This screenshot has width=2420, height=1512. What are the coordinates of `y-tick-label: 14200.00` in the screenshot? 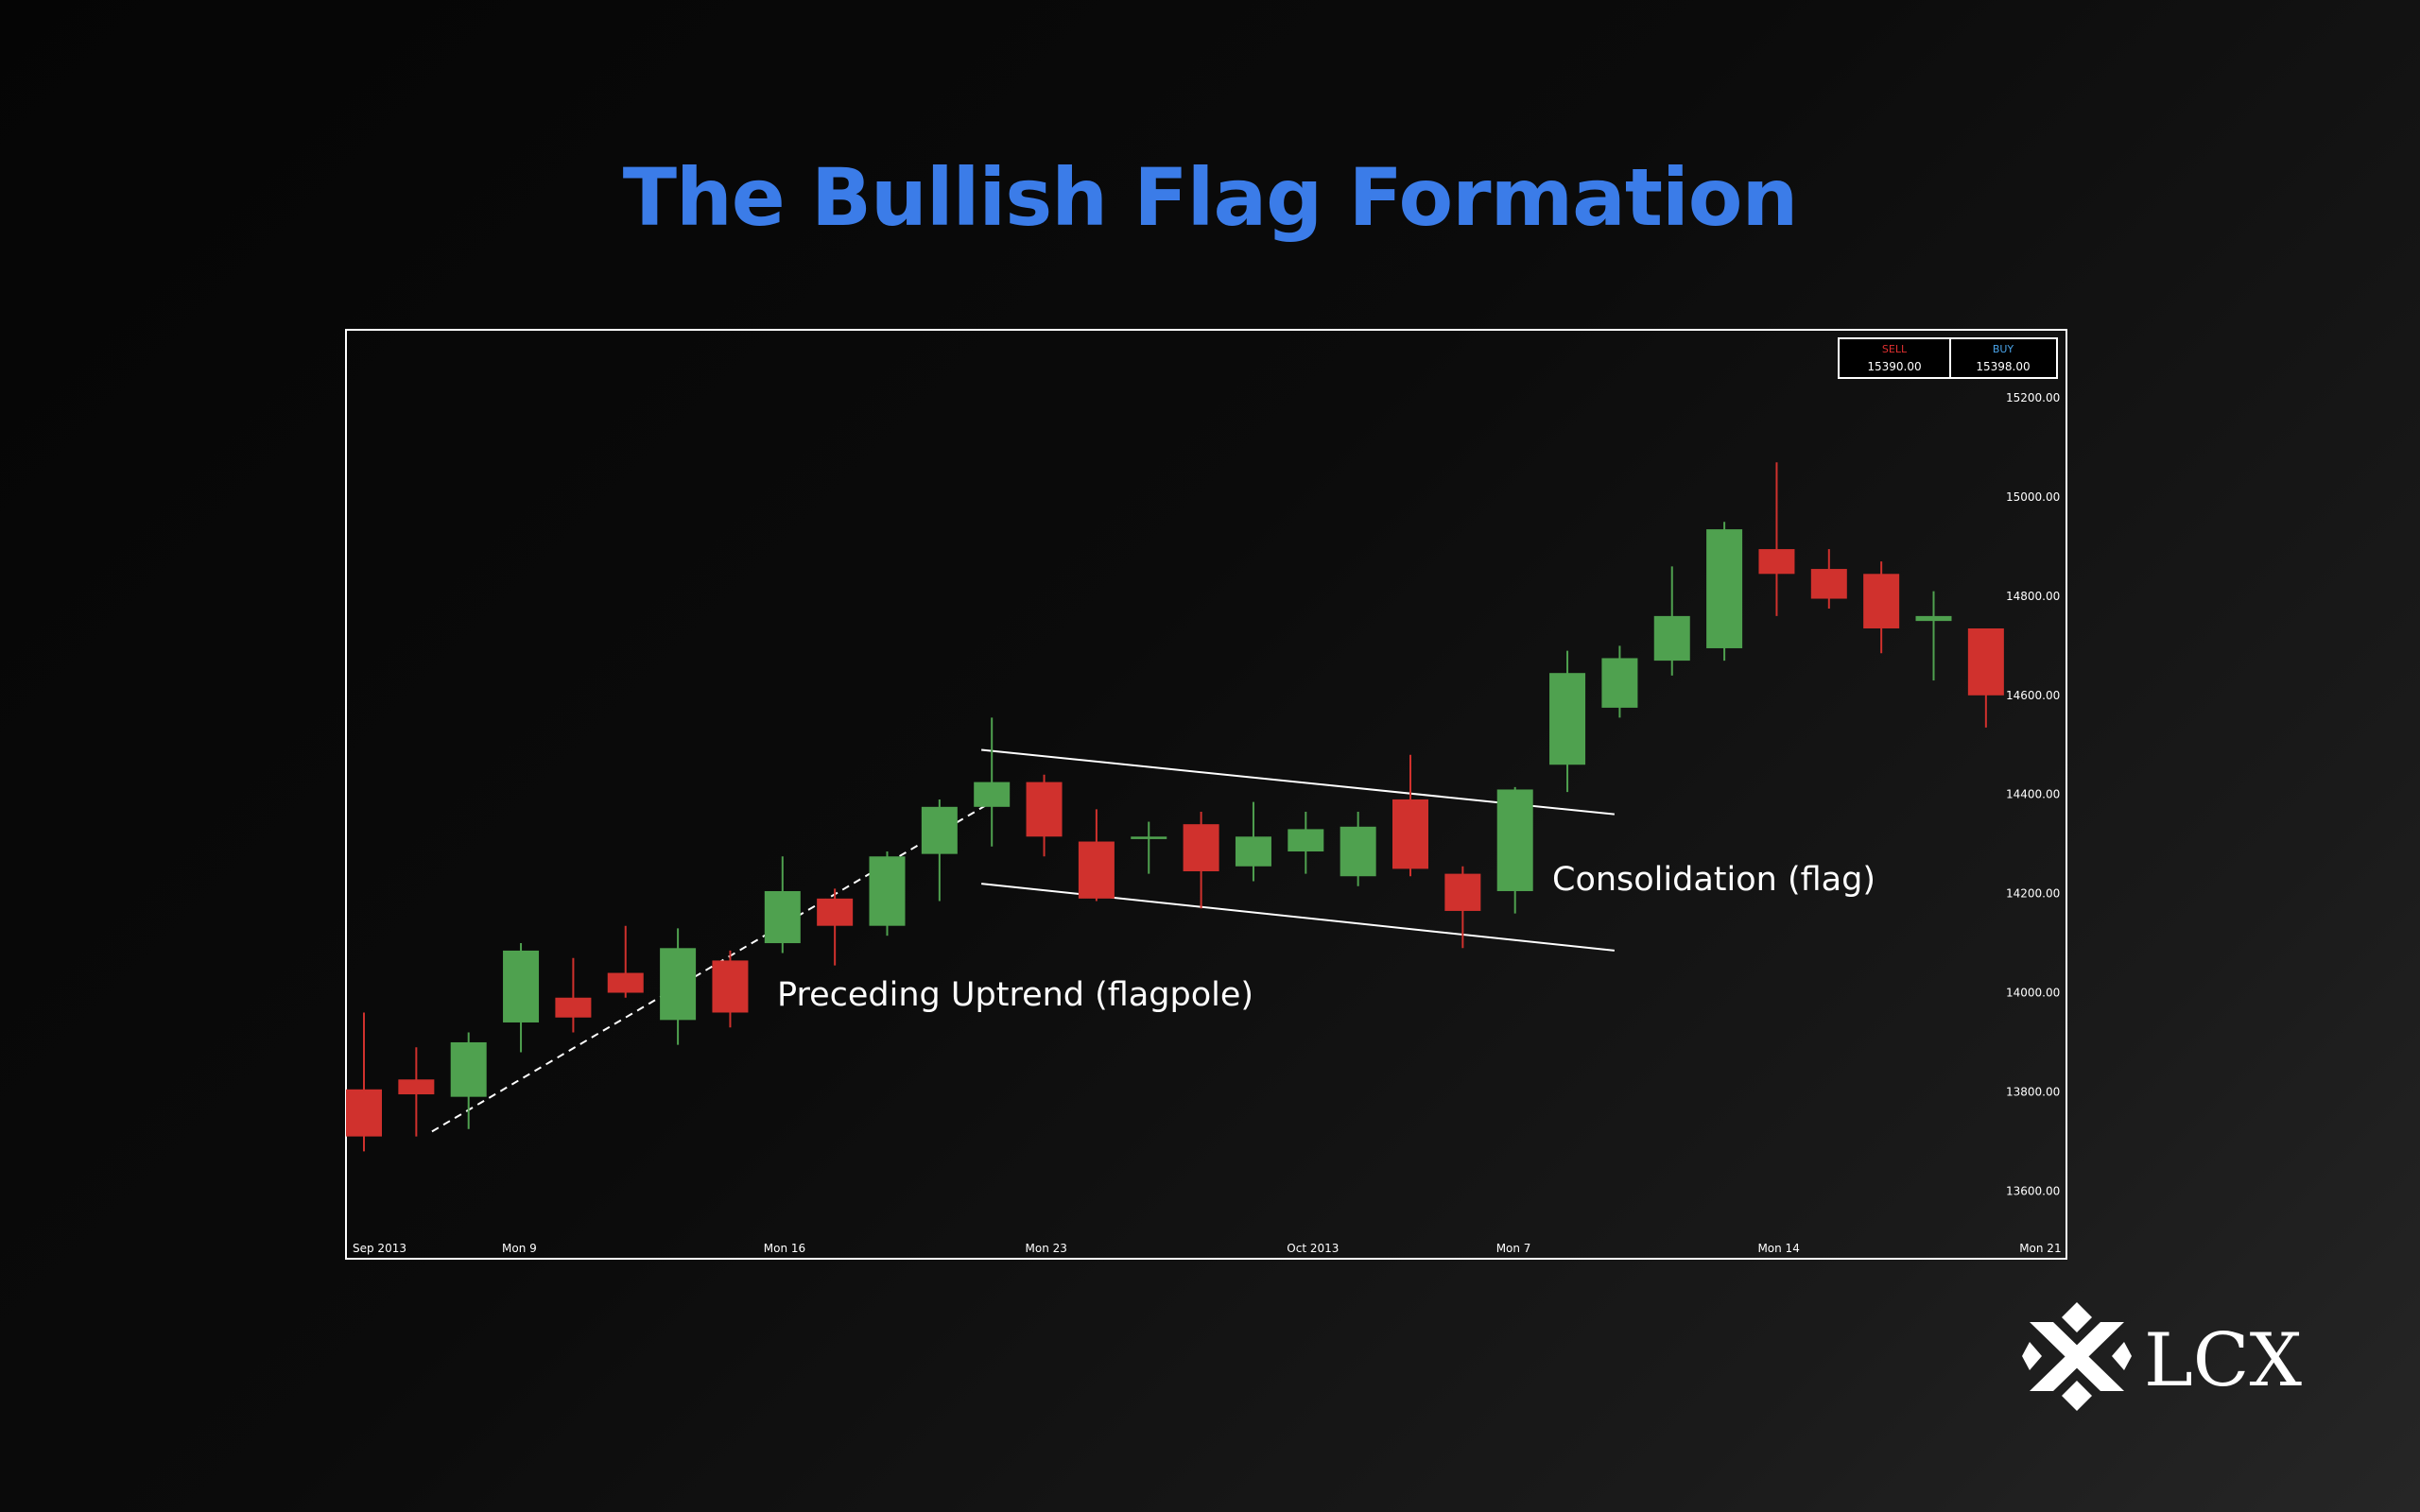 It's located at (2033, 894).